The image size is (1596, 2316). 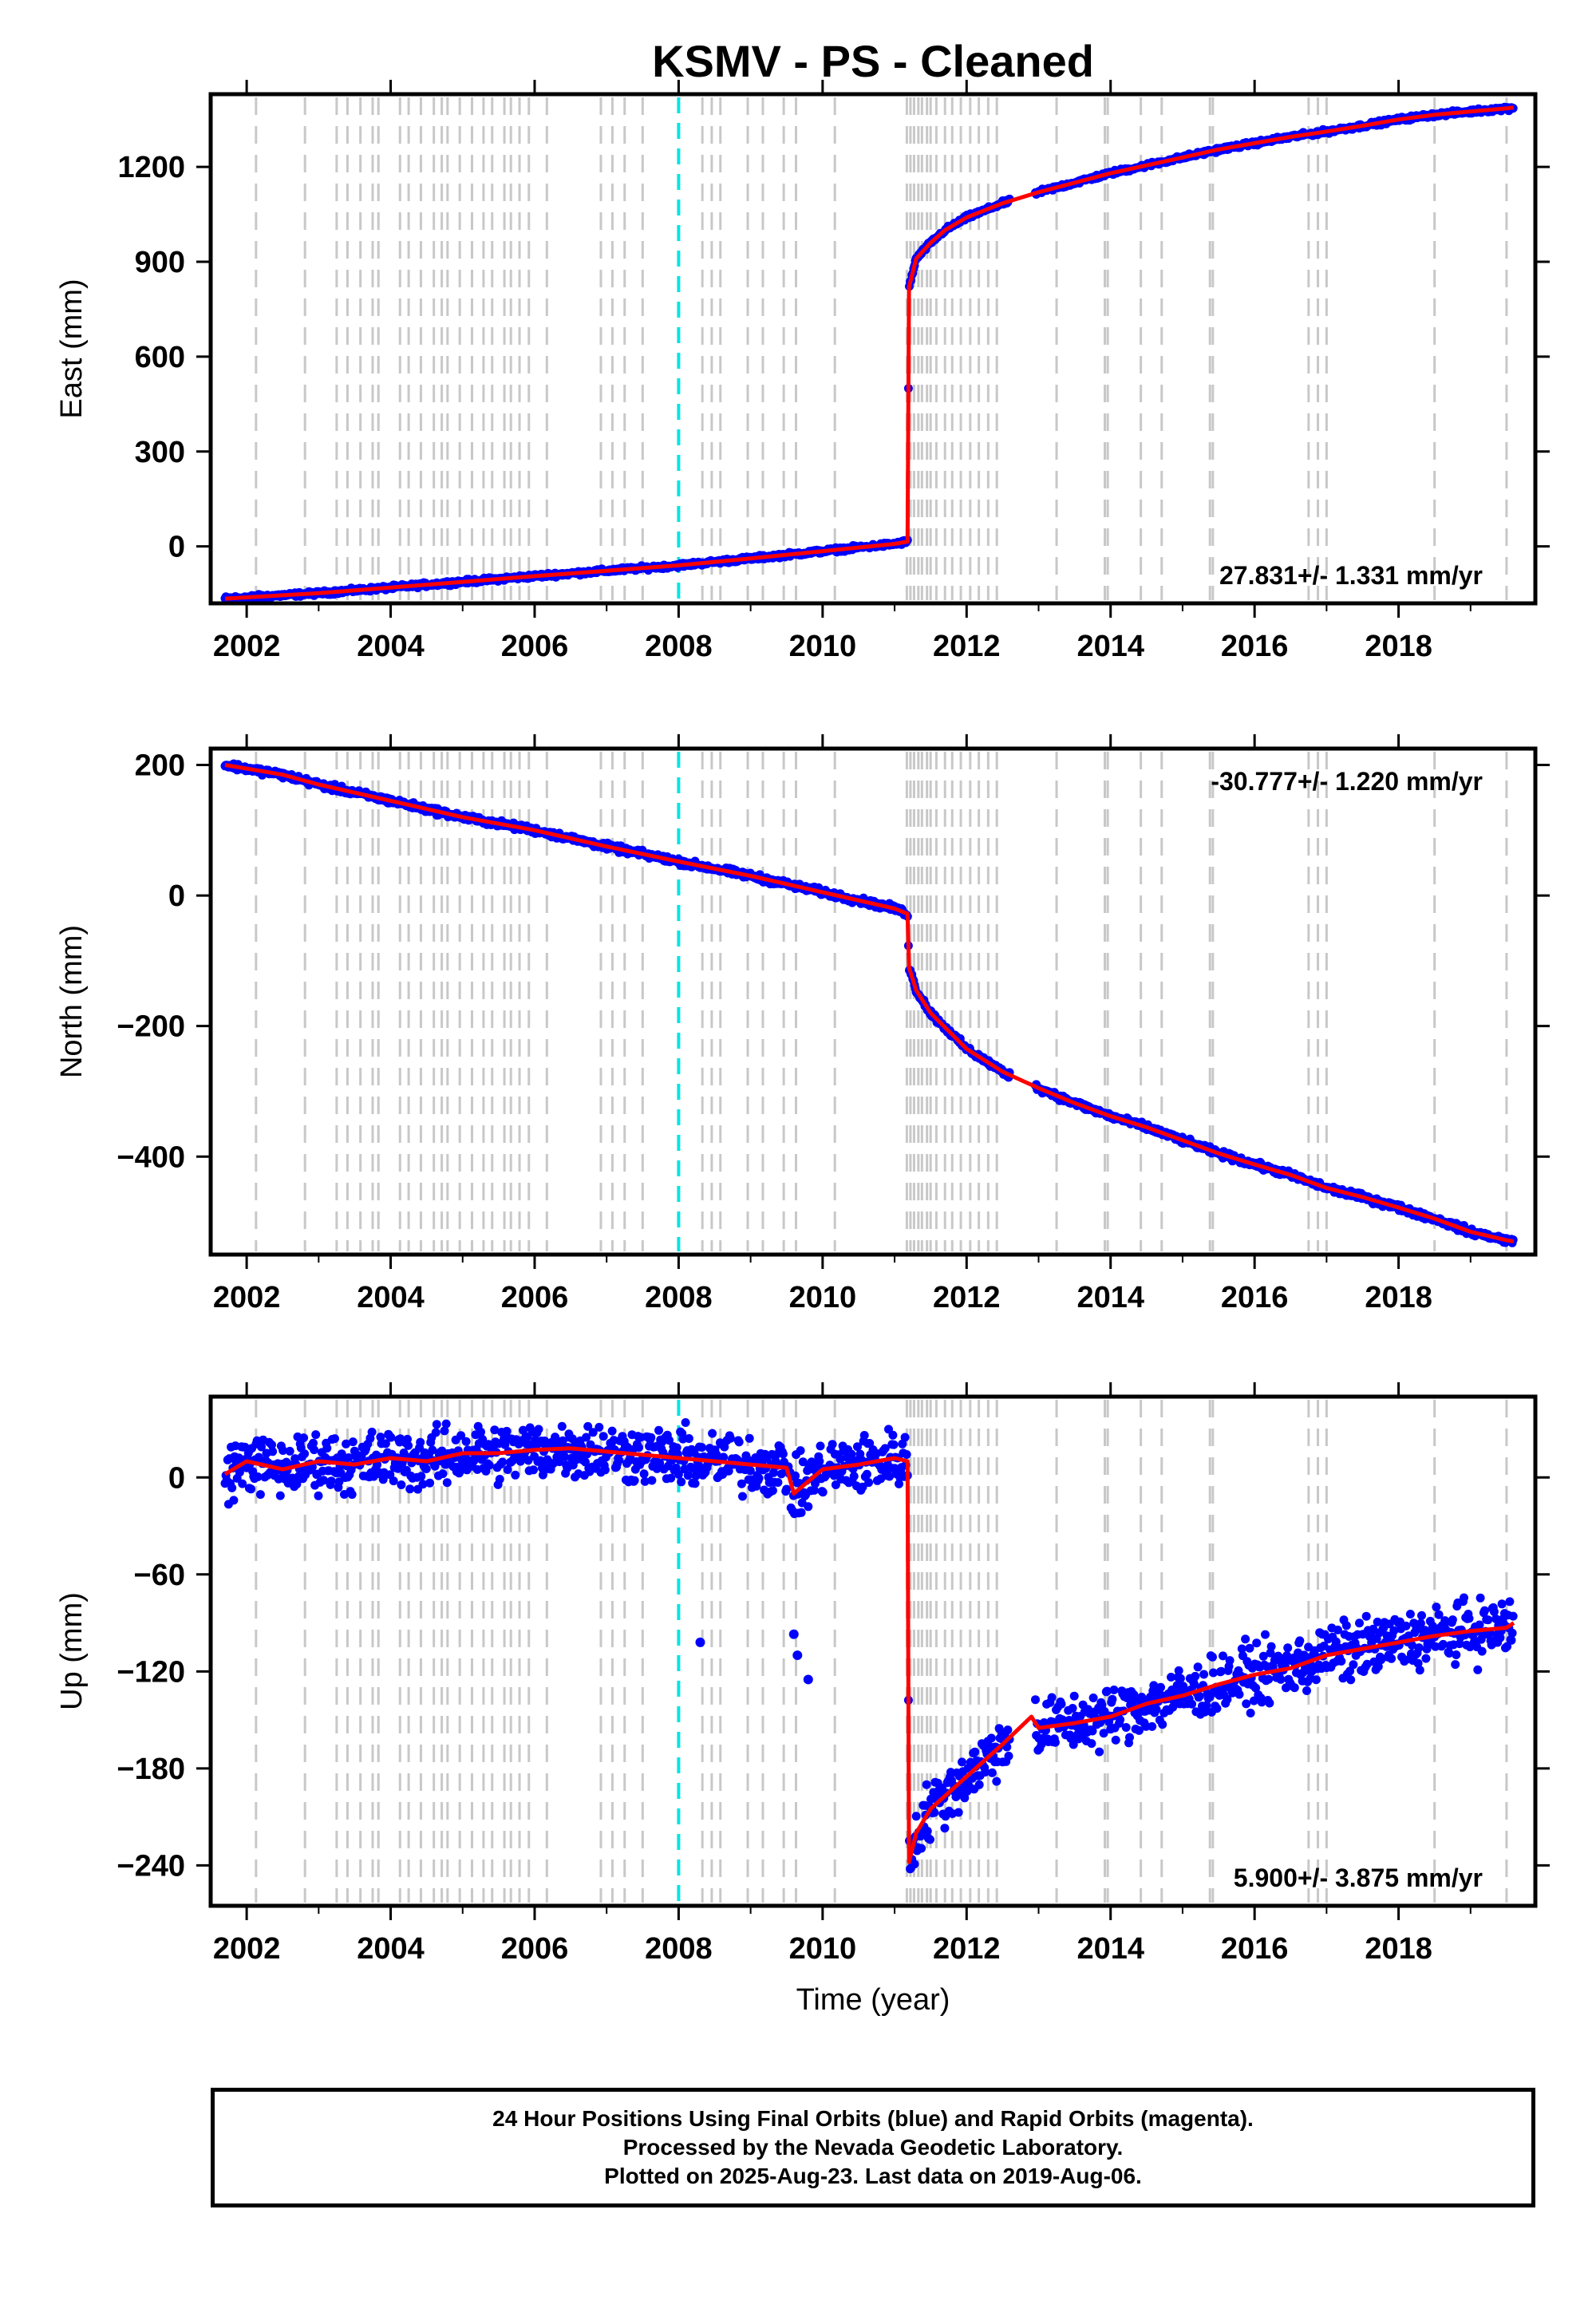 I want to click on x-axis-label: Time (year), so click(x=873, y=2000).